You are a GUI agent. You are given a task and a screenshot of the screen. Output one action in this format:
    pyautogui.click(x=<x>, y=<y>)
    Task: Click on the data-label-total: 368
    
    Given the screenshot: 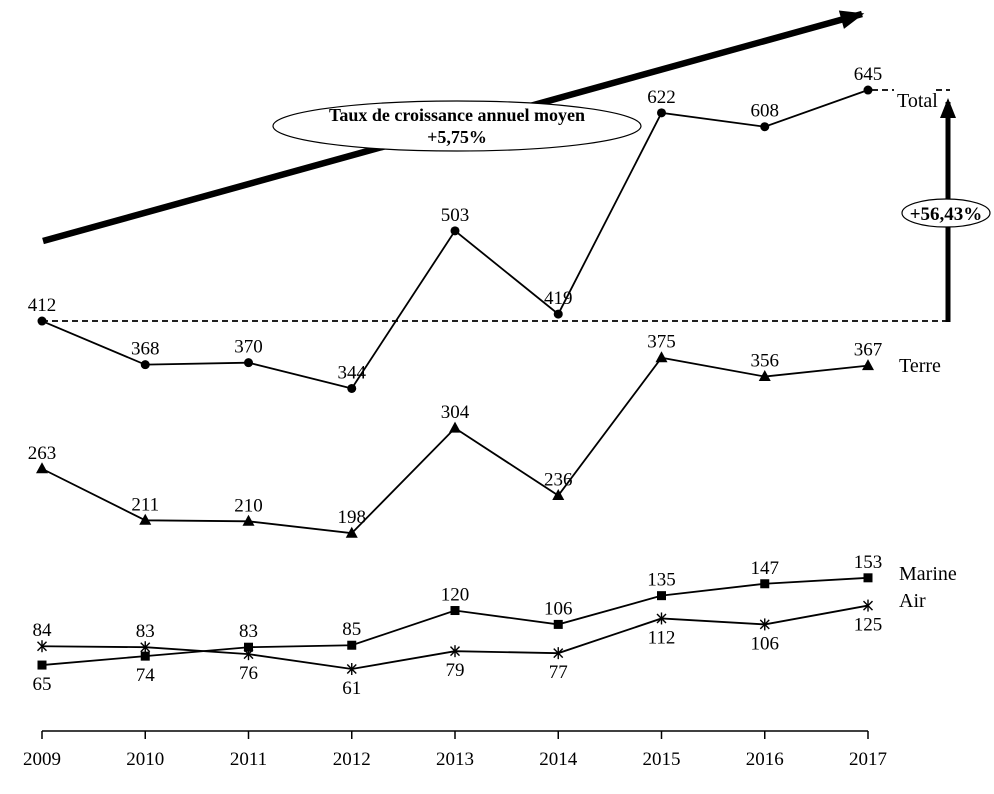 What is the action you would take?
    pyautogui.click(x=145, y=349)
    